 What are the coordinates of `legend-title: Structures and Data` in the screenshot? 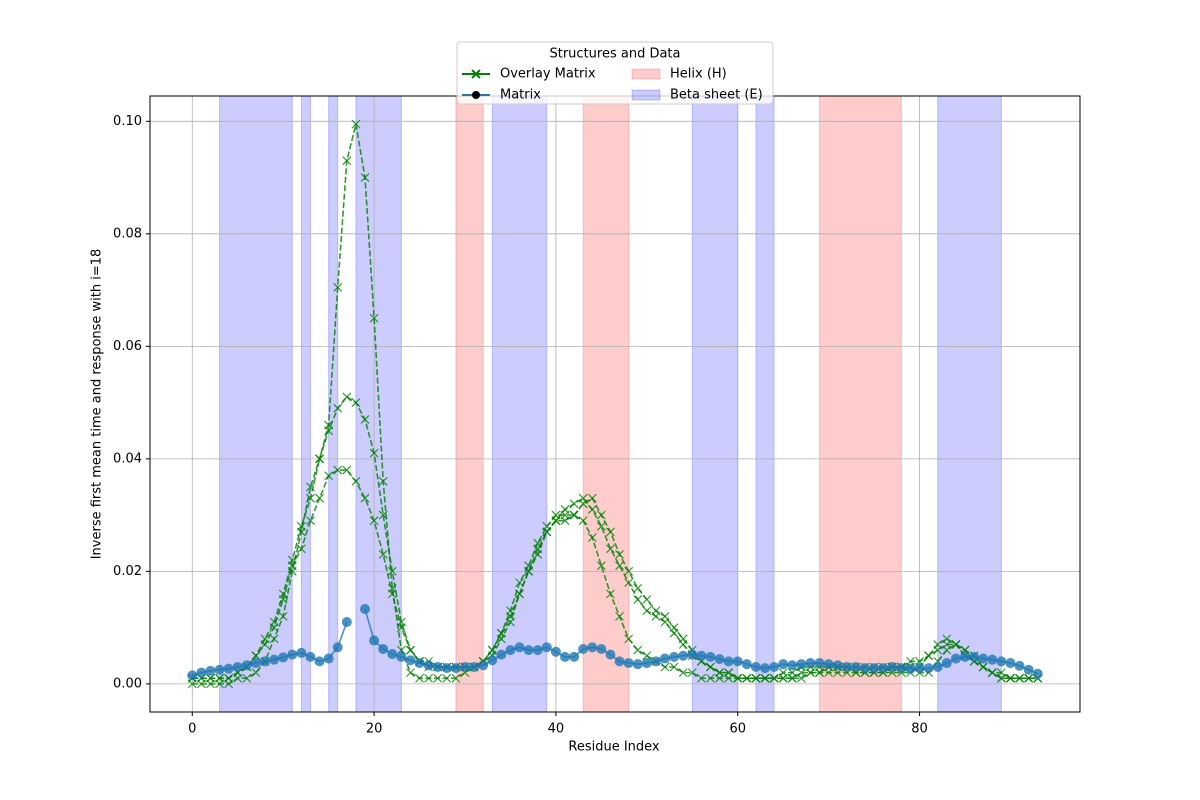 It's located at (614, 54).